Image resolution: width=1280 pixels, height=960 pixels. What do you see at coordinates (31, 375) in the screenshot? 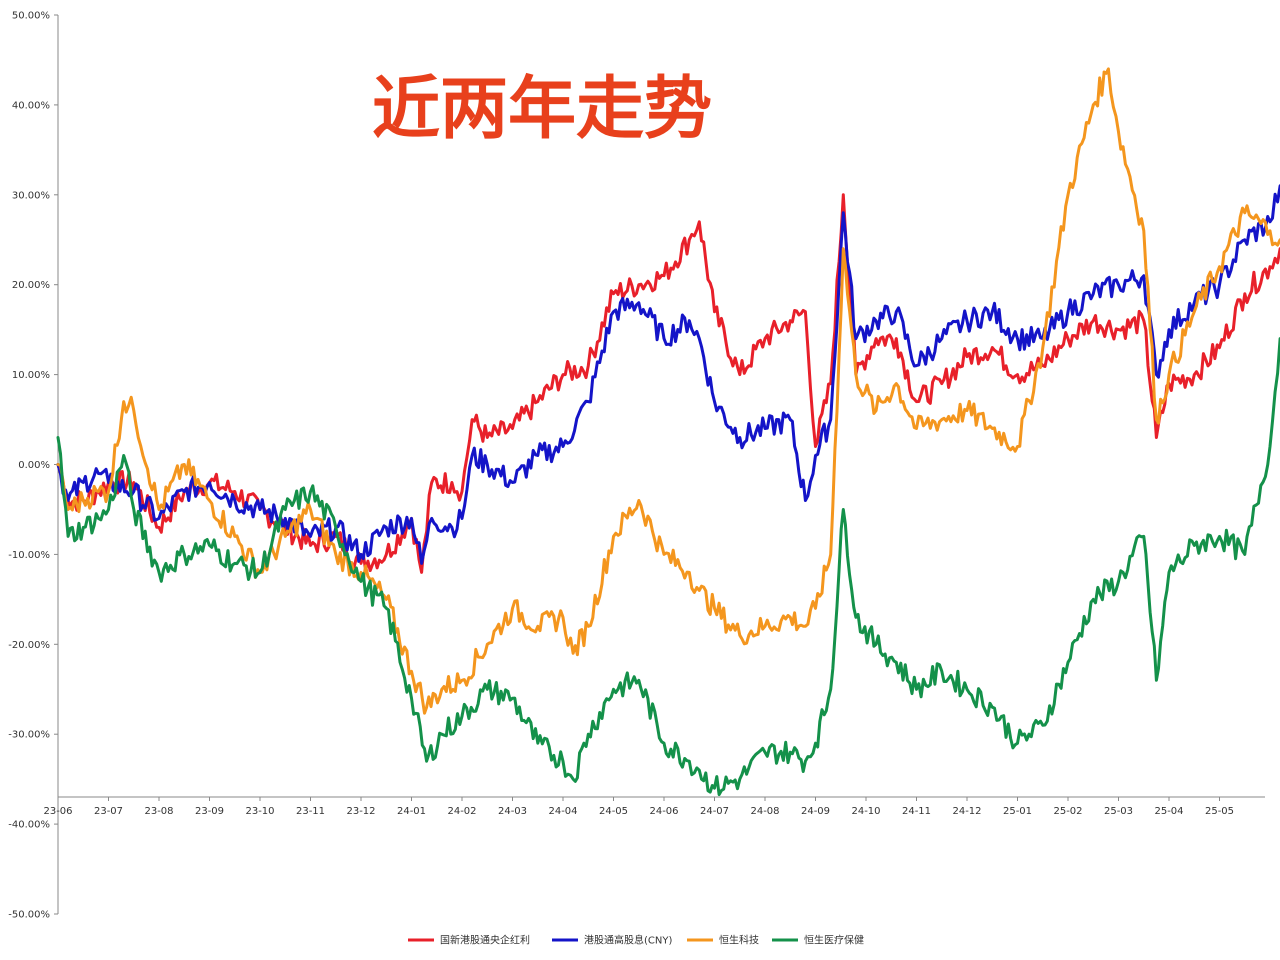
I see `y-tick-label: 10.00%` at bounding box center [31, 375].